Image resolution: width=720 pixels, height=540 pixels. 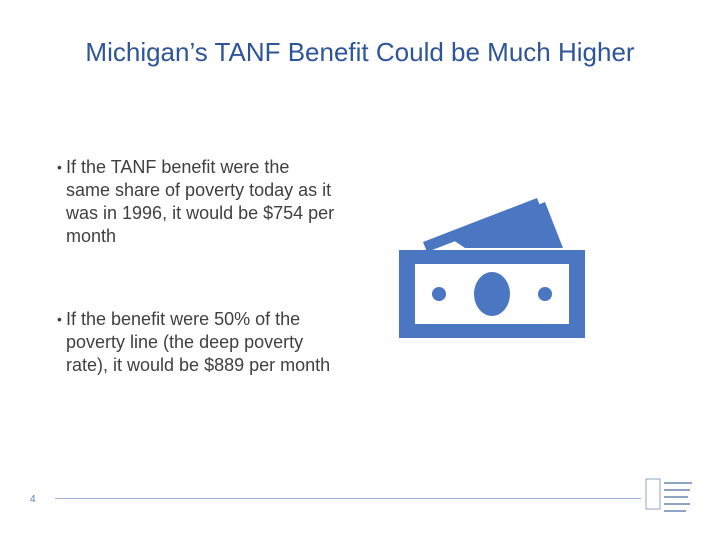 What do you see at coordinates (492, 294) in the screenshot?
I see `bill-center-oval` at bounding box center [492, 294].